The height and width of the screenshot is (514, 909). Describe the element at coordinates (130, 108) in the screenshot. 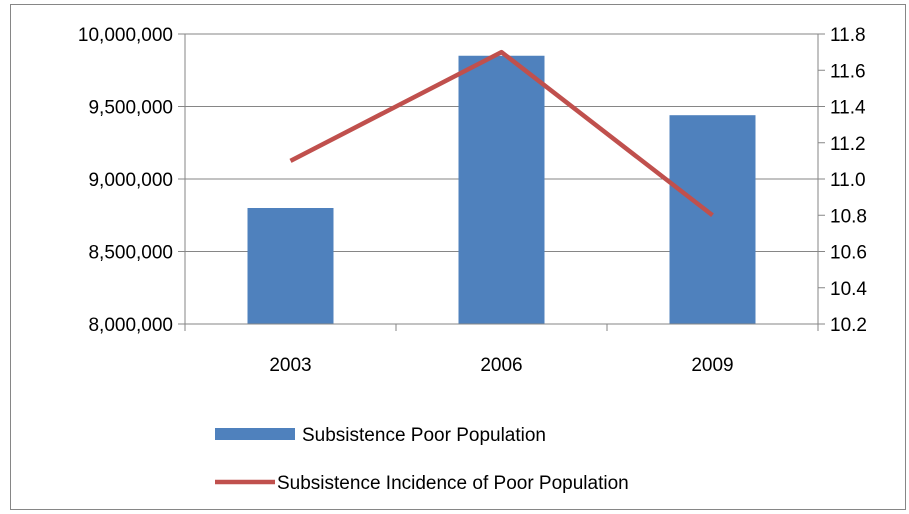

I see `left-tick-label: 9,500,000` at that location.